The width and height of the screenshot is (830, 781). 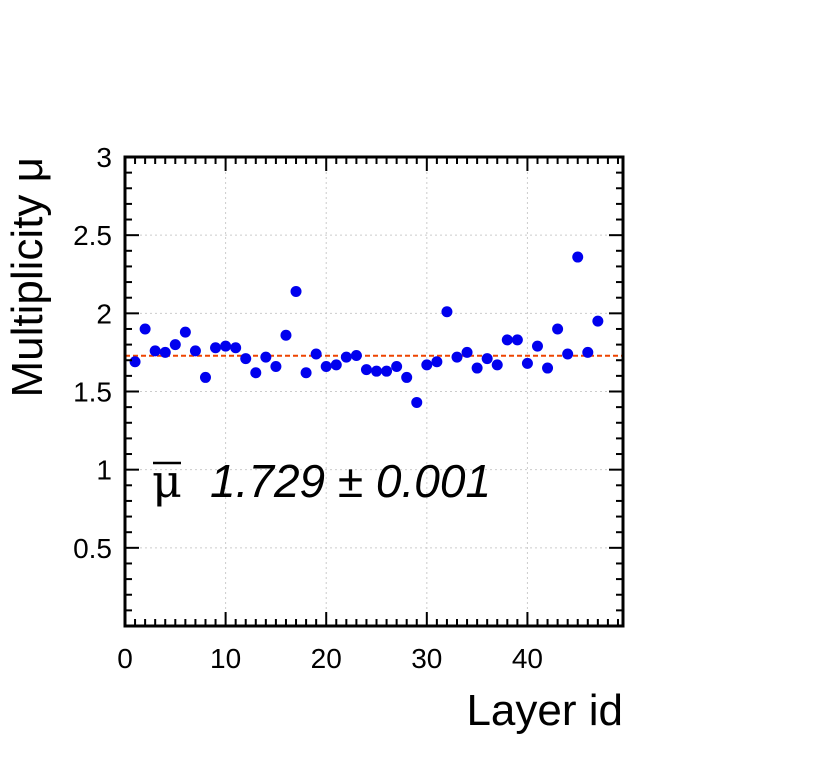 What do you see at coordinates (366, 329) in the screenshot?
I see `points-layer` at bounding box center [366, 329].